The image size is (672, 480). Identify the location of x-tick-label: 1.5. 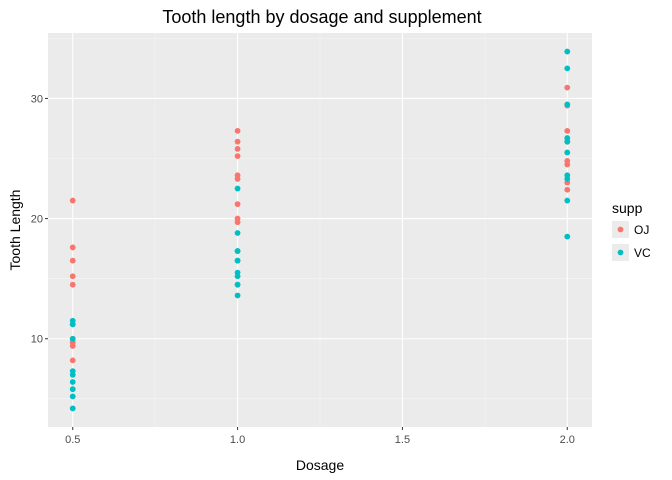
(402, 440).